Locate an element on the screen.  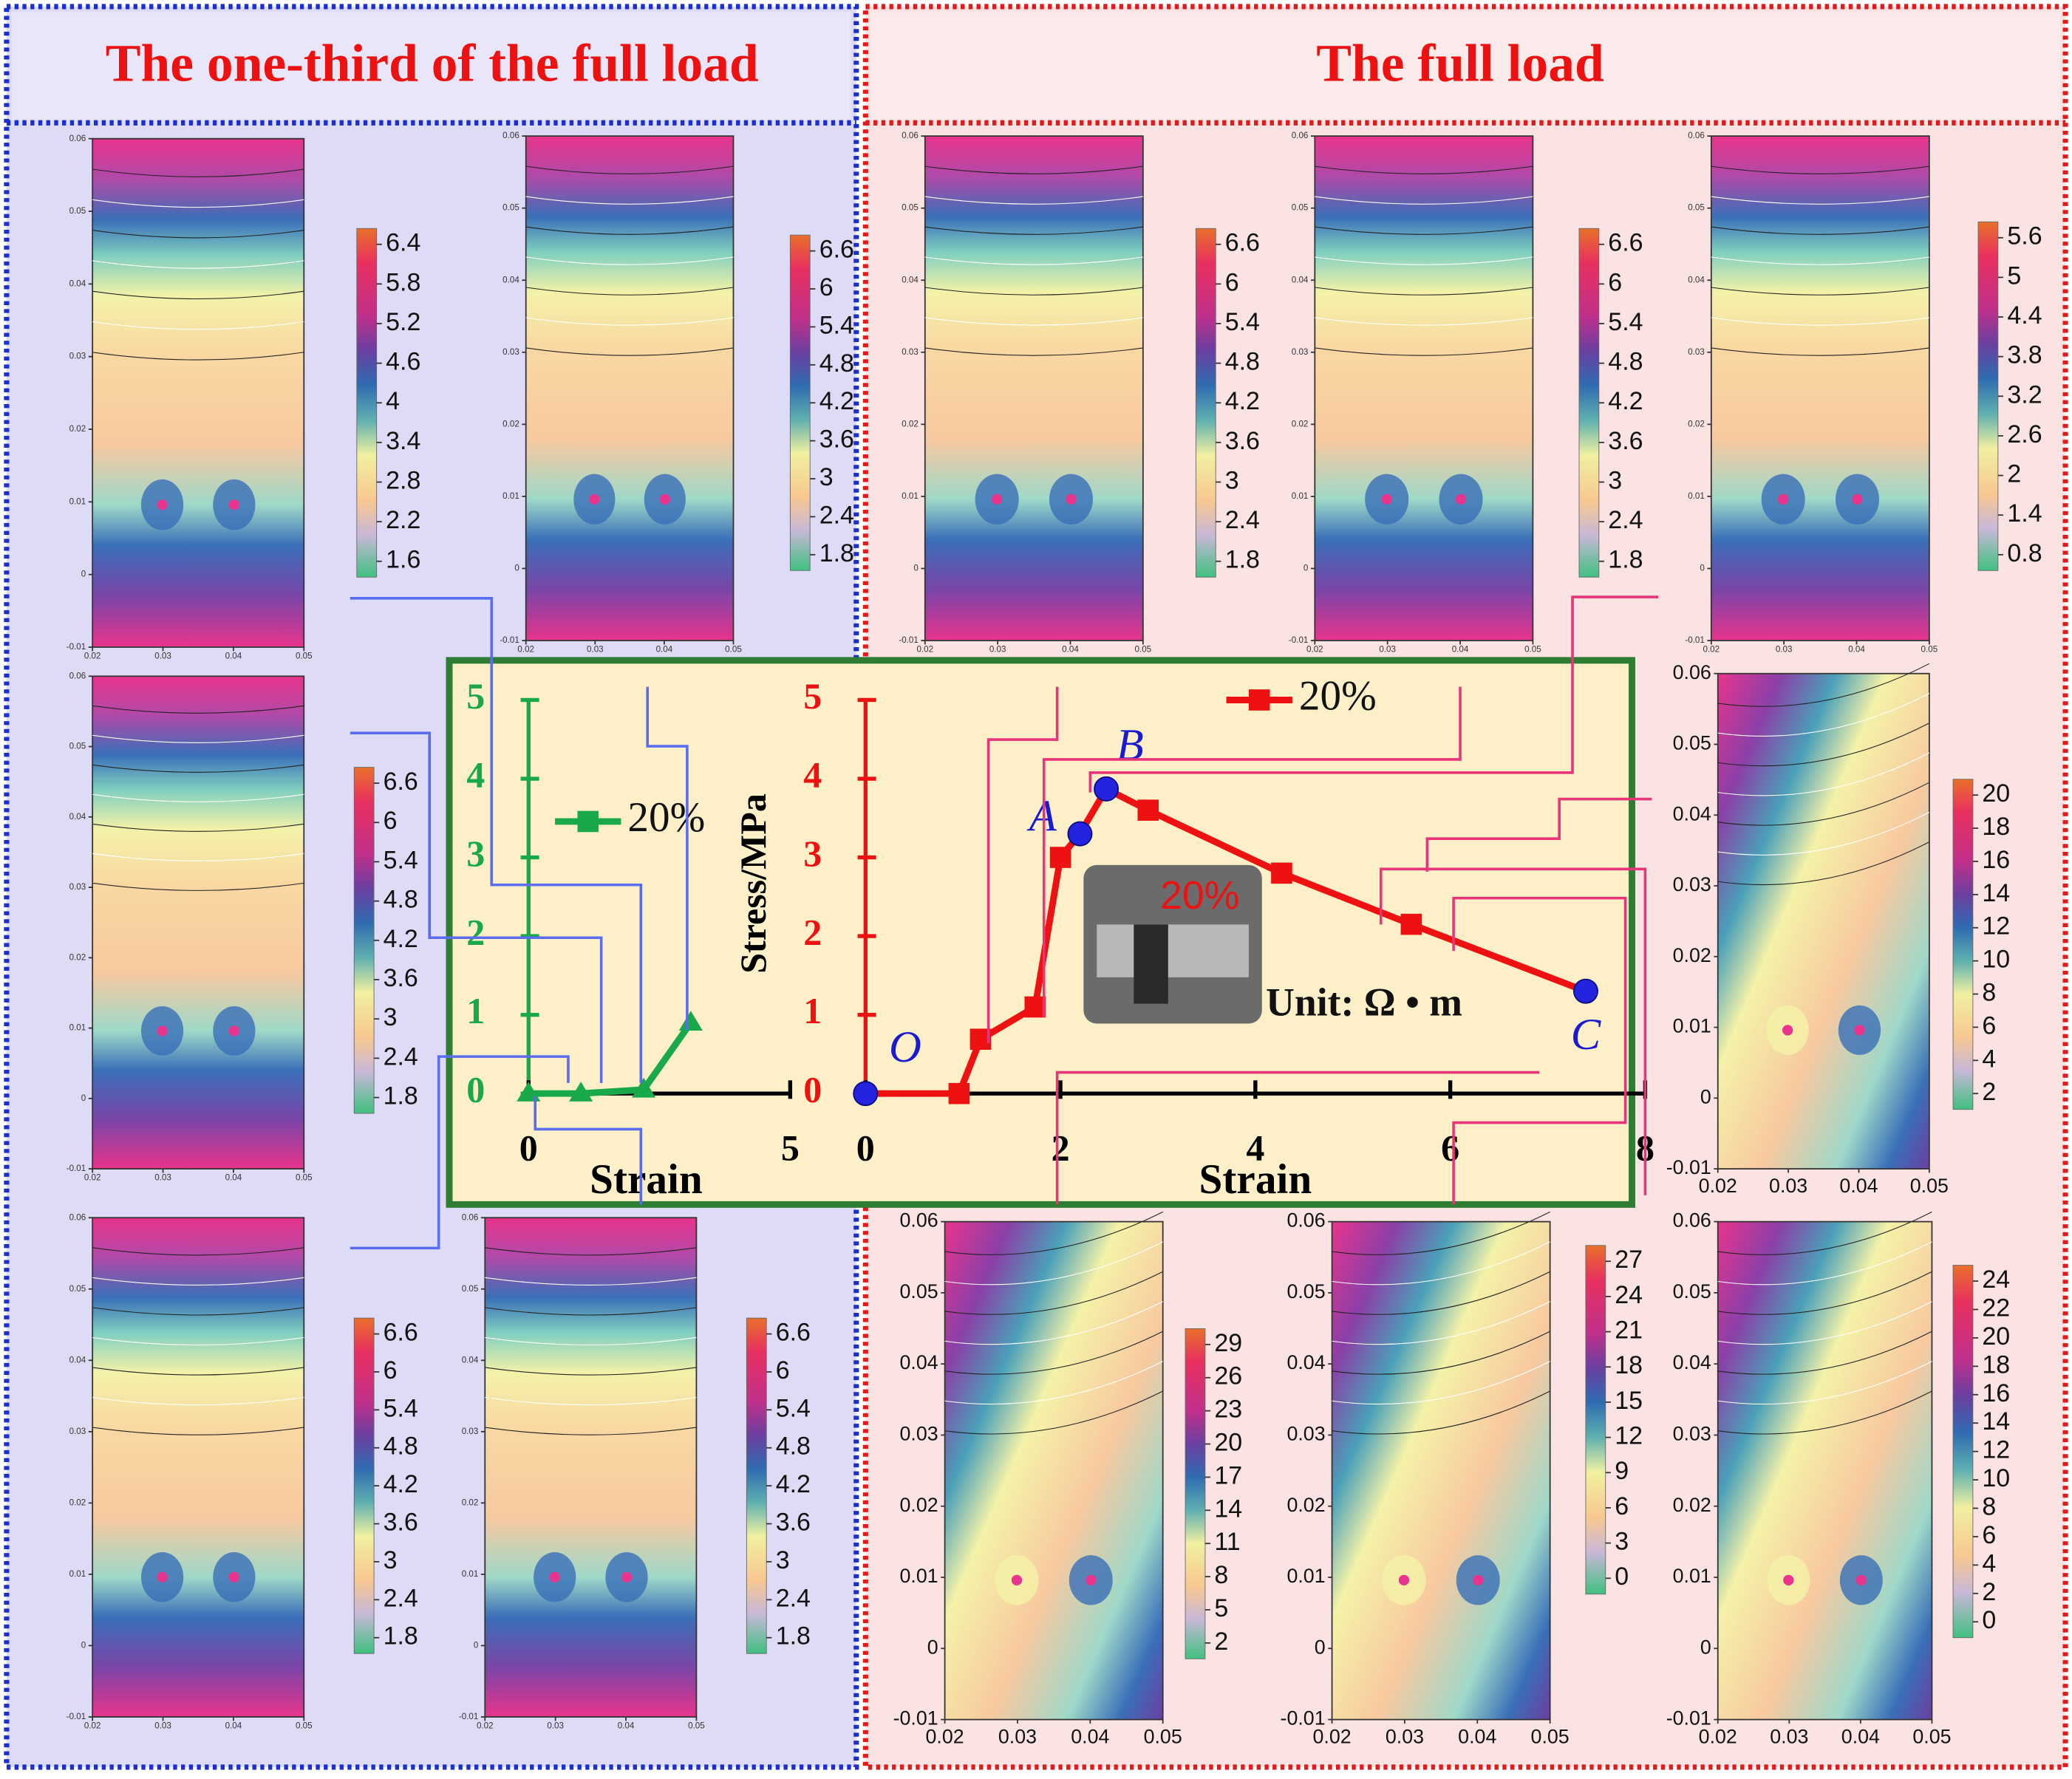
unit-label: Unit: Ω • m is located at coordinates (1364, 1002).